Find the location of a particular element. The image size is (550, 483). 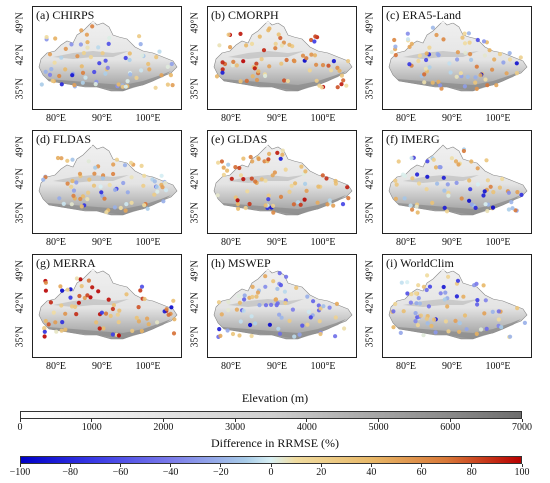

longitude-tick-label: 90°E is located at coordinates (277, 118).